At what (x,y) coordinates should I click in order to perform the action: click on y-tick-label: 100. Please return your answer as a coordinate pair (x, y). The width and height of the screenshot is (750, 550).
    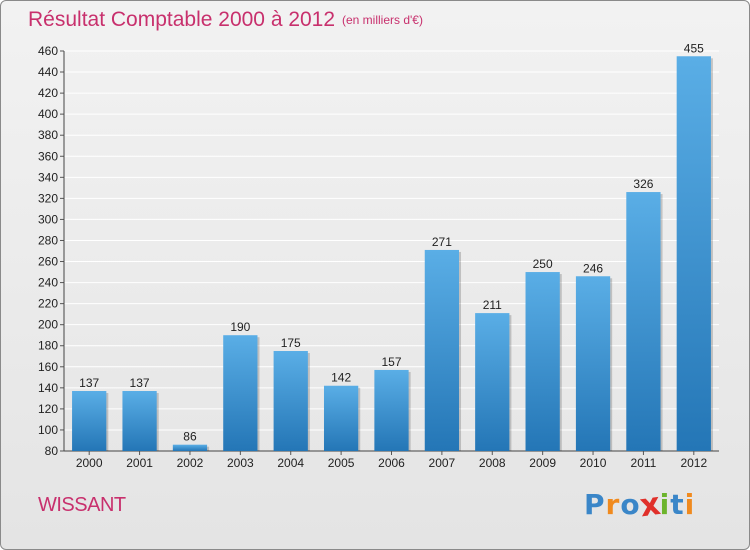
    Looking at the image, I should click on (48, 430).